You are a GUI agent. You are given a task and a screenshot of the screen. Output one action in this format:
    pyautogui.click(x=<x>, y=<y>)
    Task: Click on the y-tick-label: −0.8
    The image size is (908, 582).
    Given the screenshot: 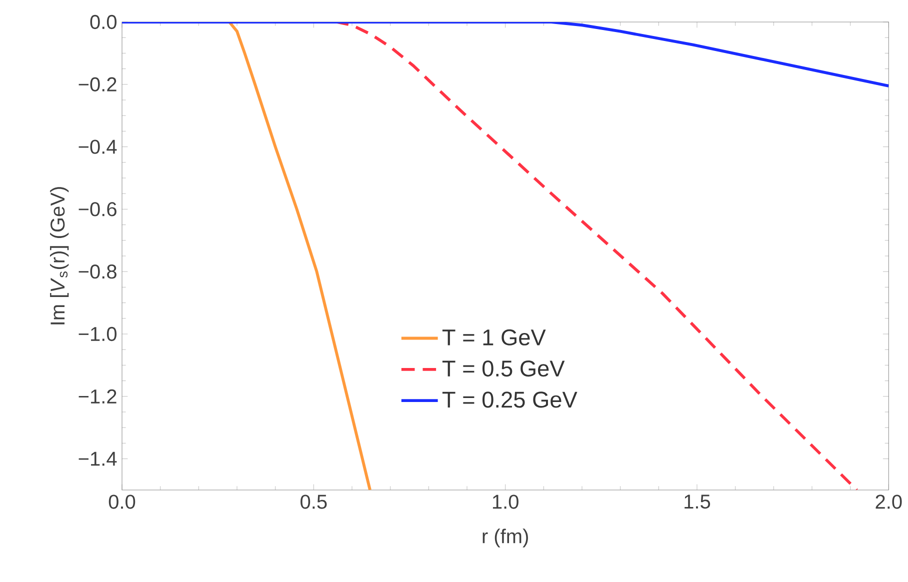 What is the action you would take?
    pyautogui.click(x=97, y=271)
    